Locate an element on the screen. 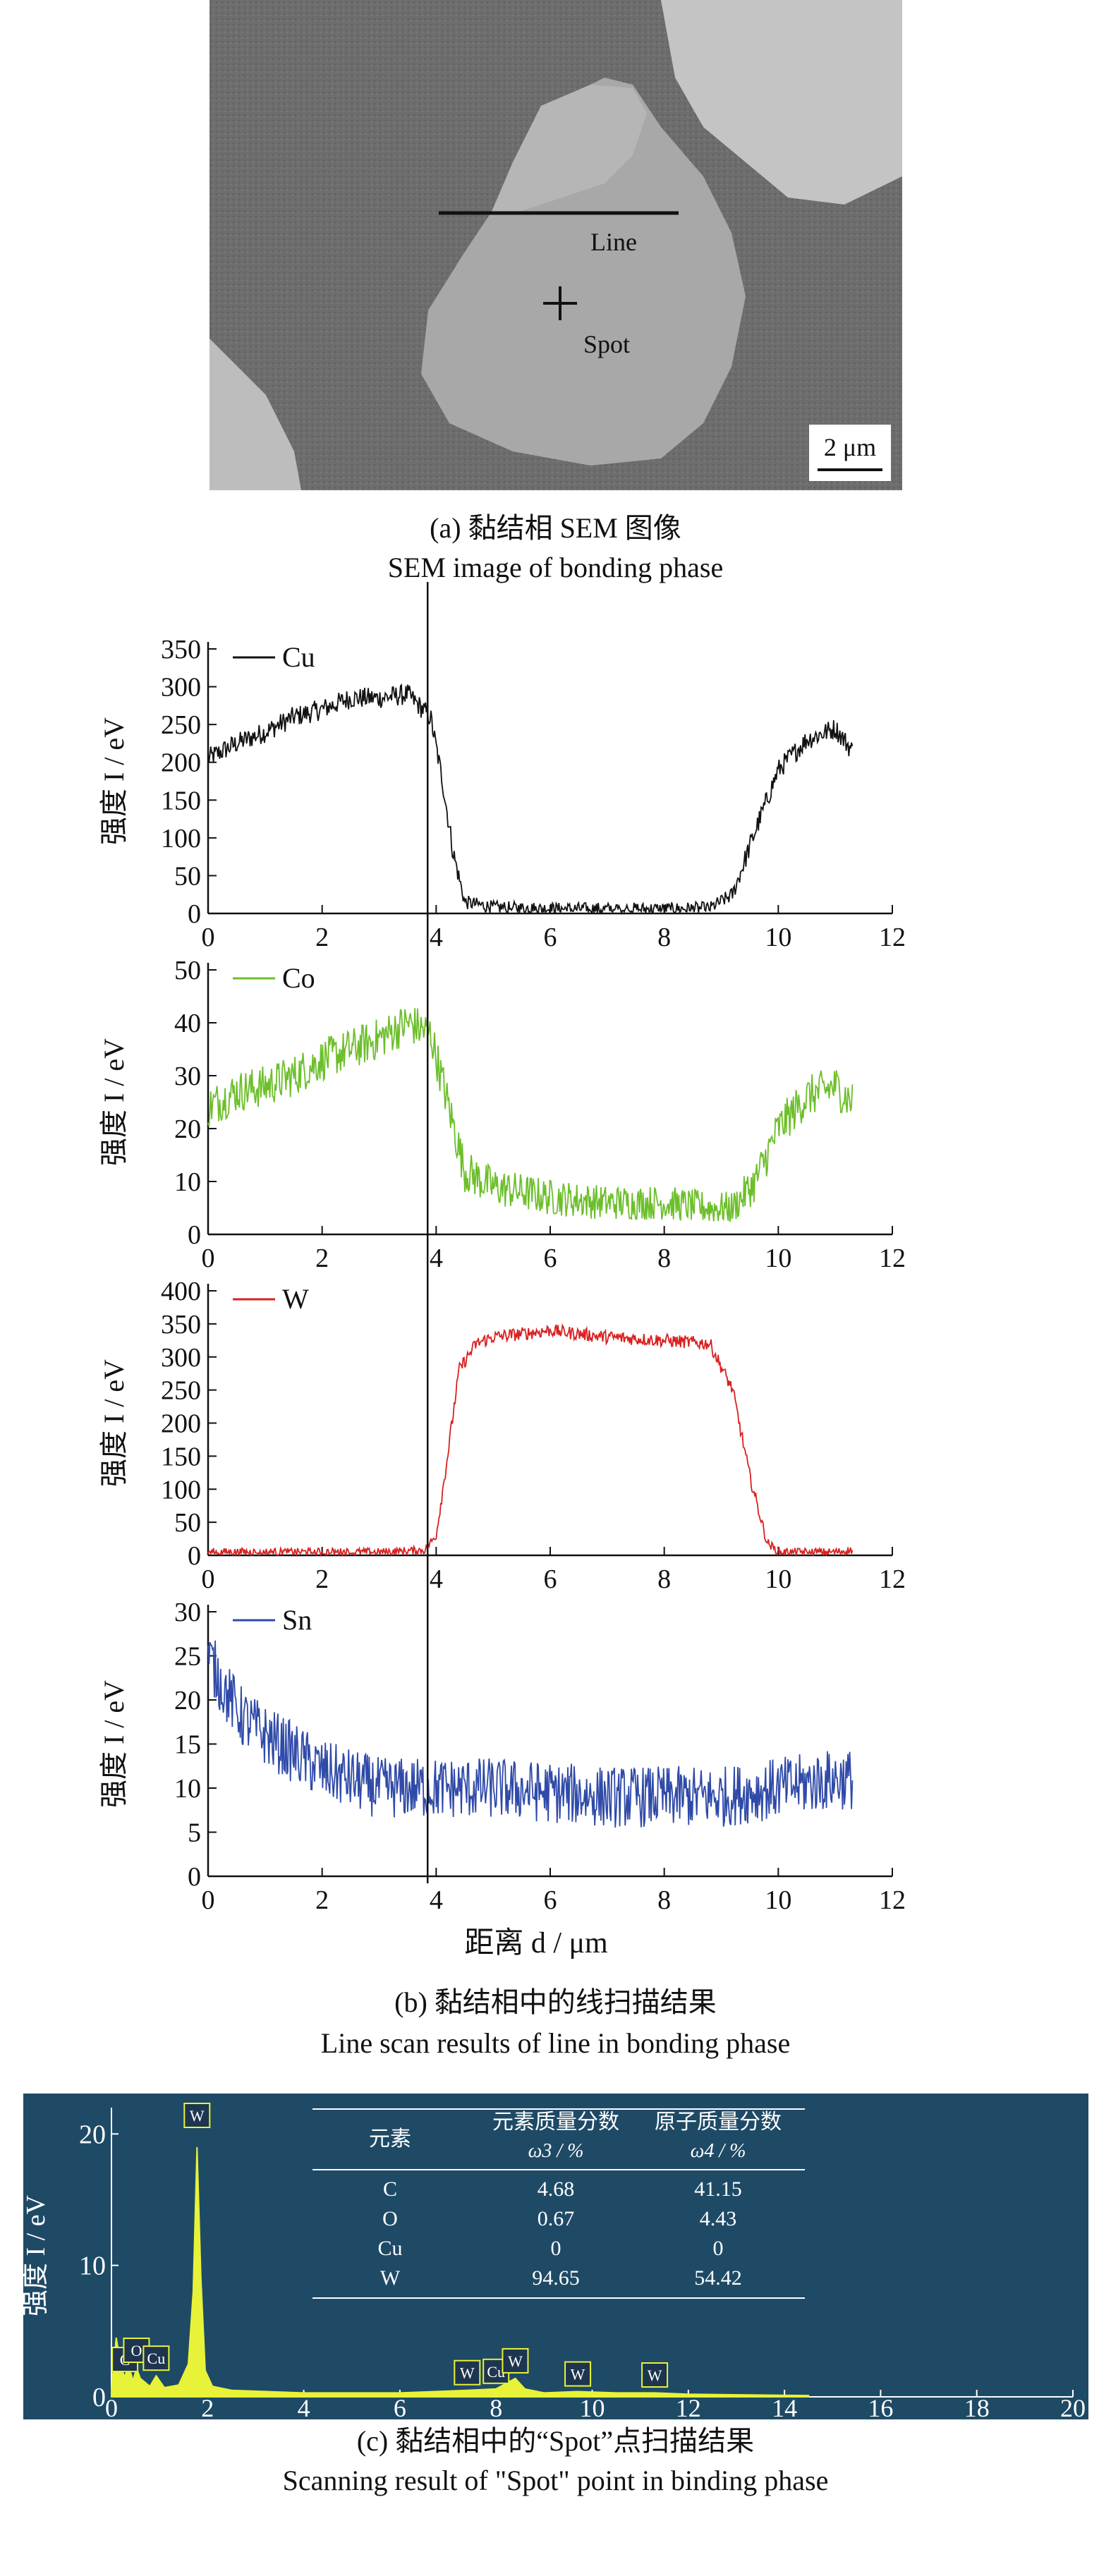  table-header-atomic: 原子质量分数 is located at coordinates (718, 2122).